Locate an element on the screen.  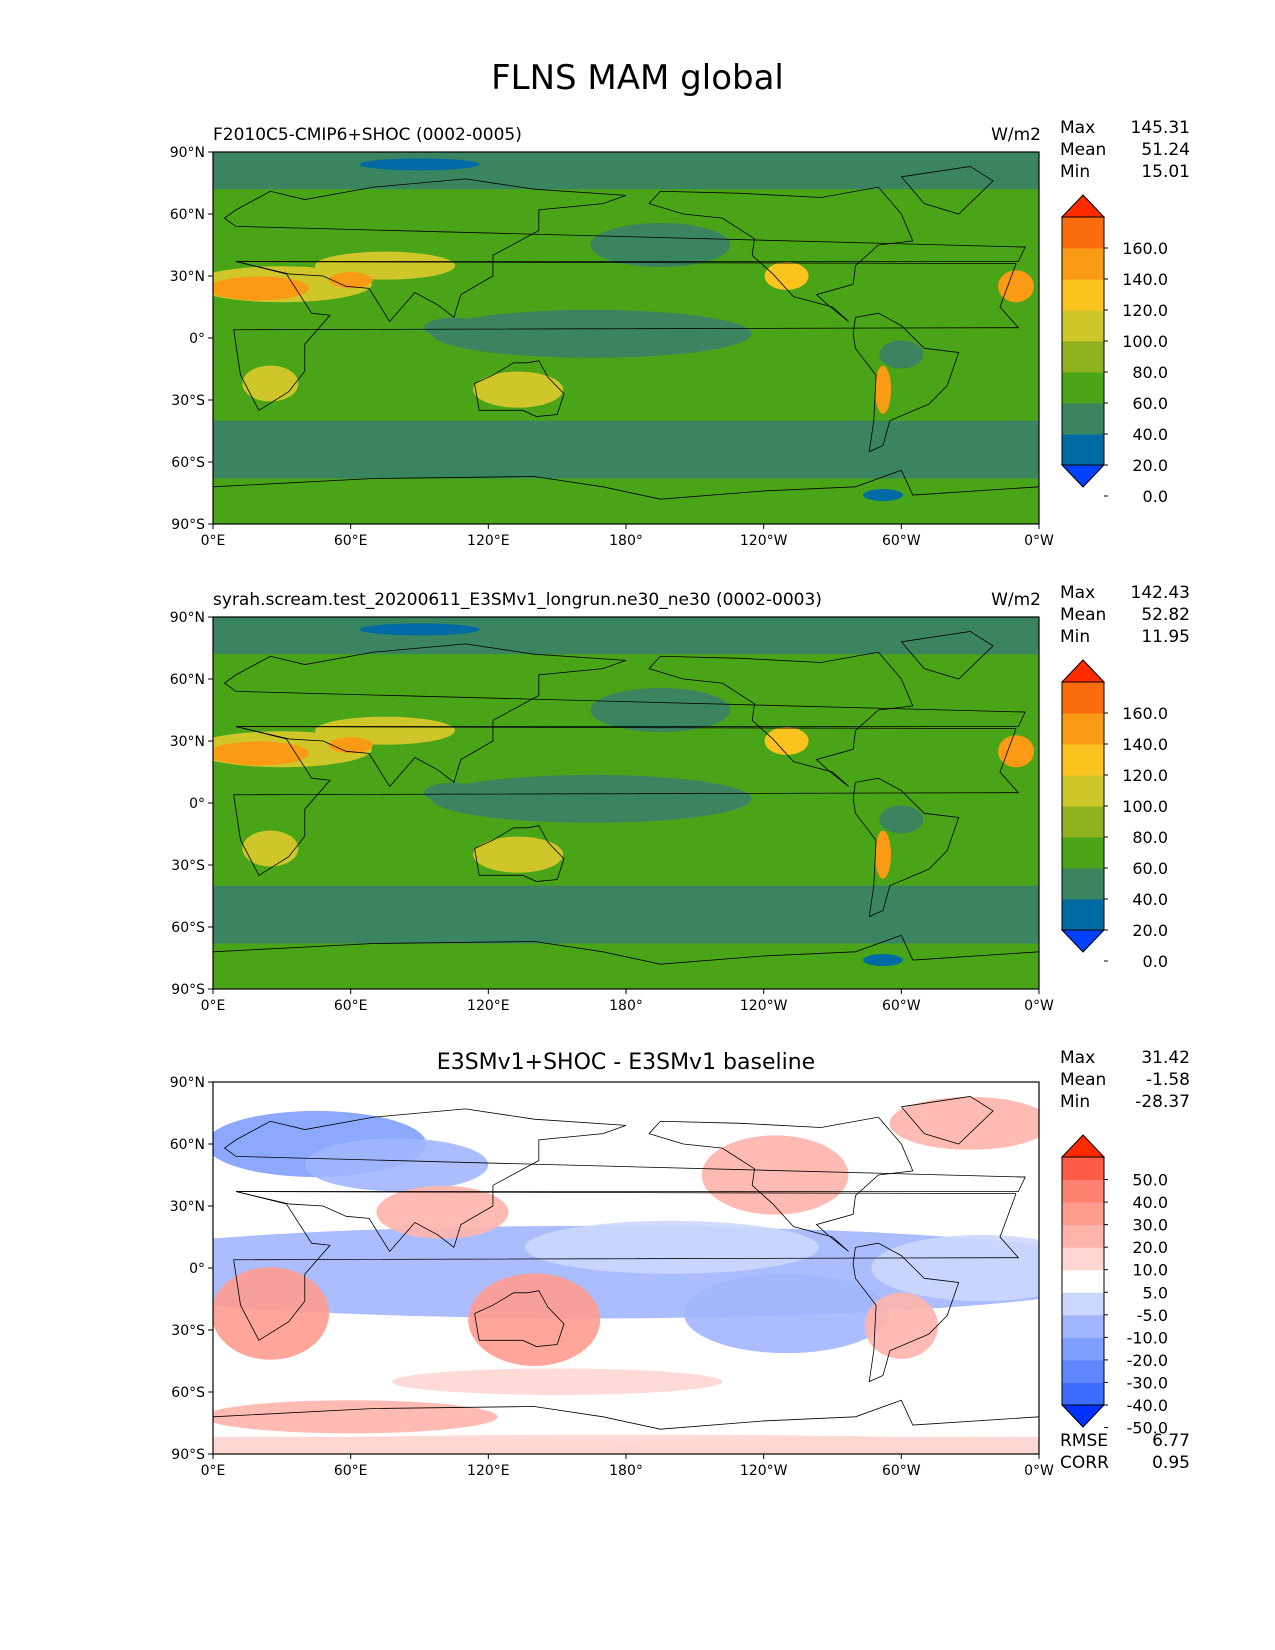
field-region-weddell is located at coordinates (882, 495).